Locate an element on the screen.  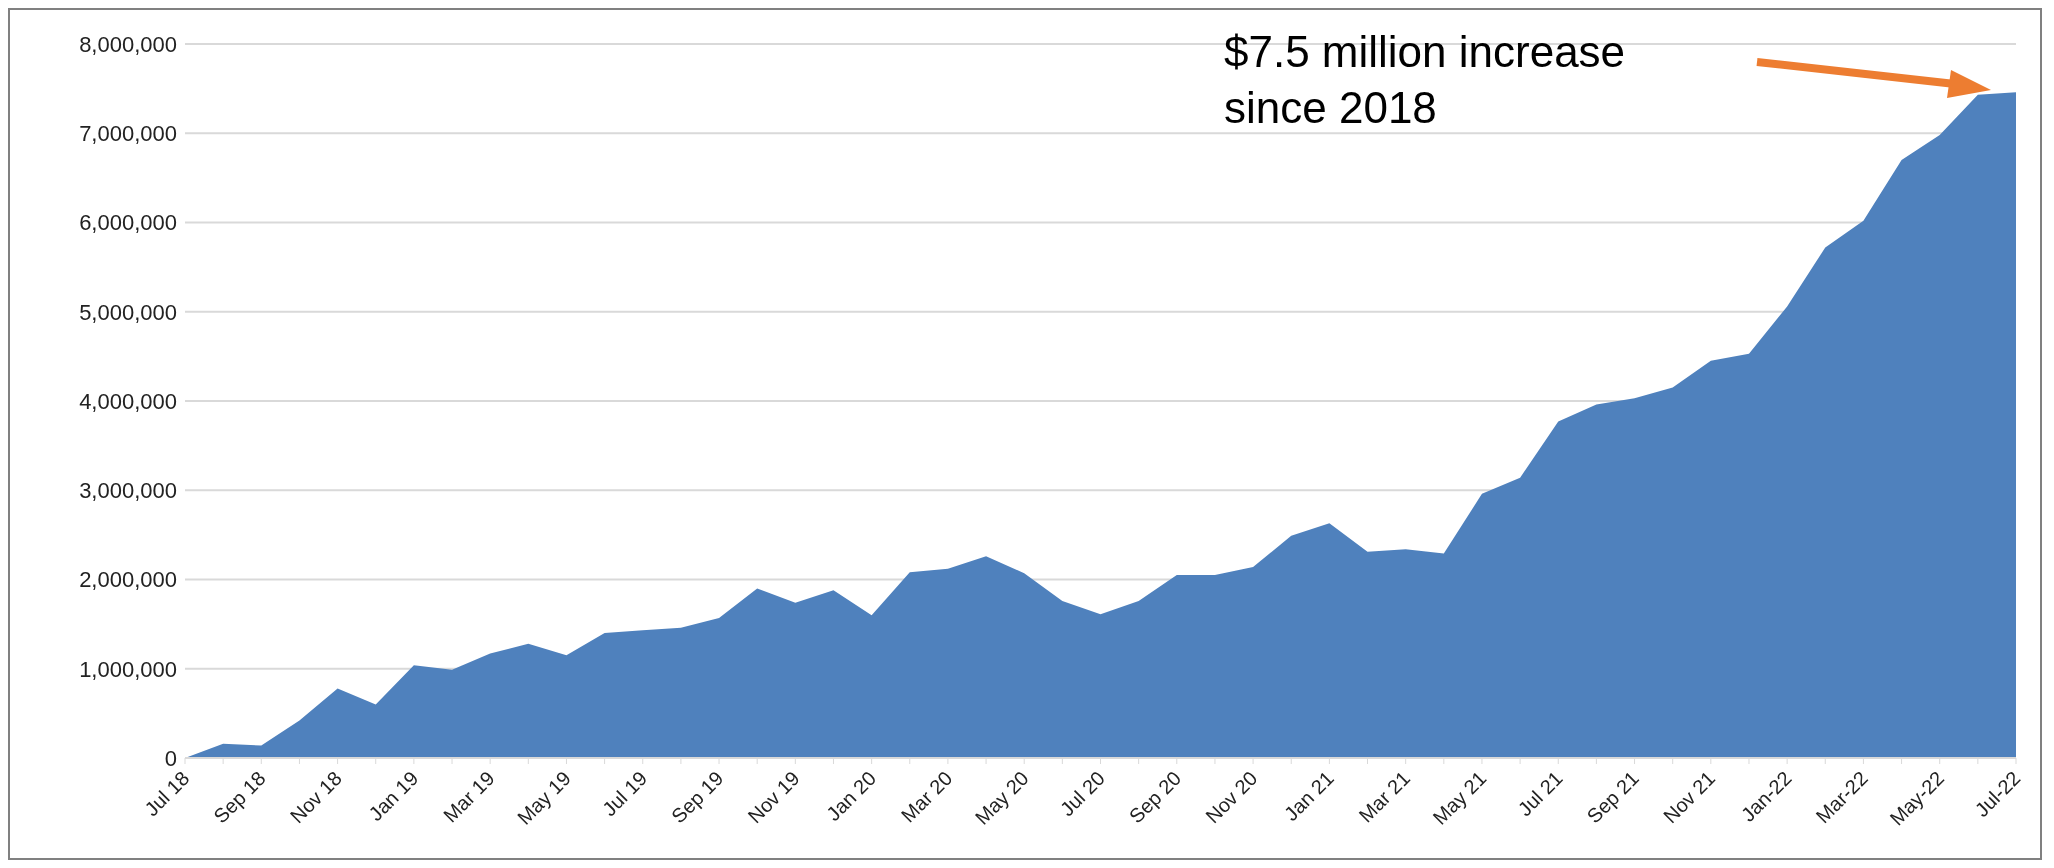
x-tick-label: Mar 19 is located at coordinates (469, 796).